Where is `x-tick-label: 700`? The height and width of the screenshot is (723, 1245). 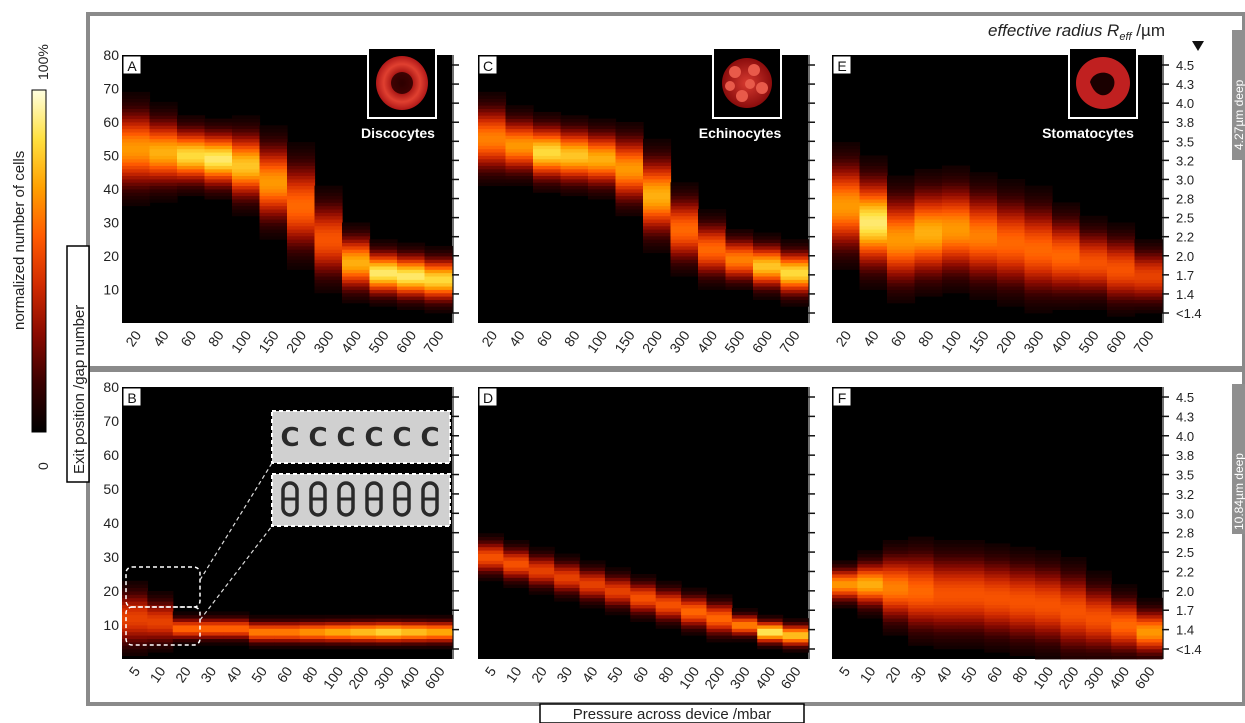 x-tick-label: 700 is located at coordinates (433, 341).